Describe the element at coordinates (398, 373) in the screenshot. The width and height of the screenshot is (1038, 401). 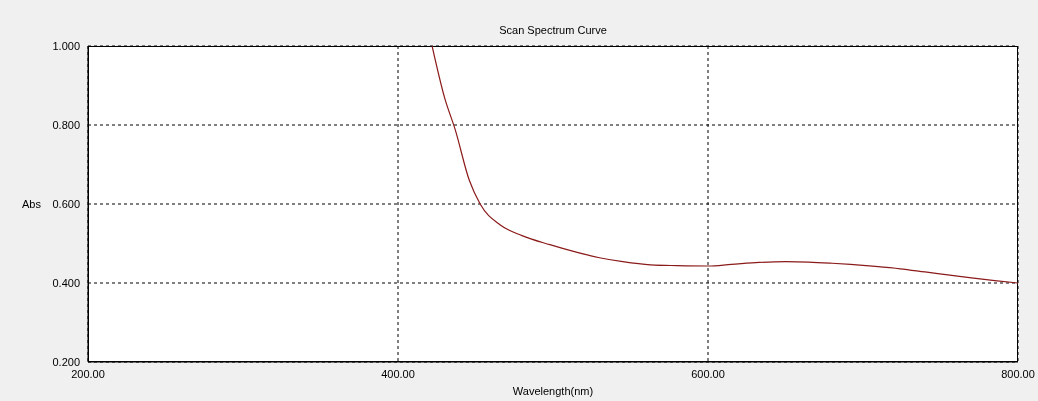
I see `x-tick-label: 400.00` at that location.